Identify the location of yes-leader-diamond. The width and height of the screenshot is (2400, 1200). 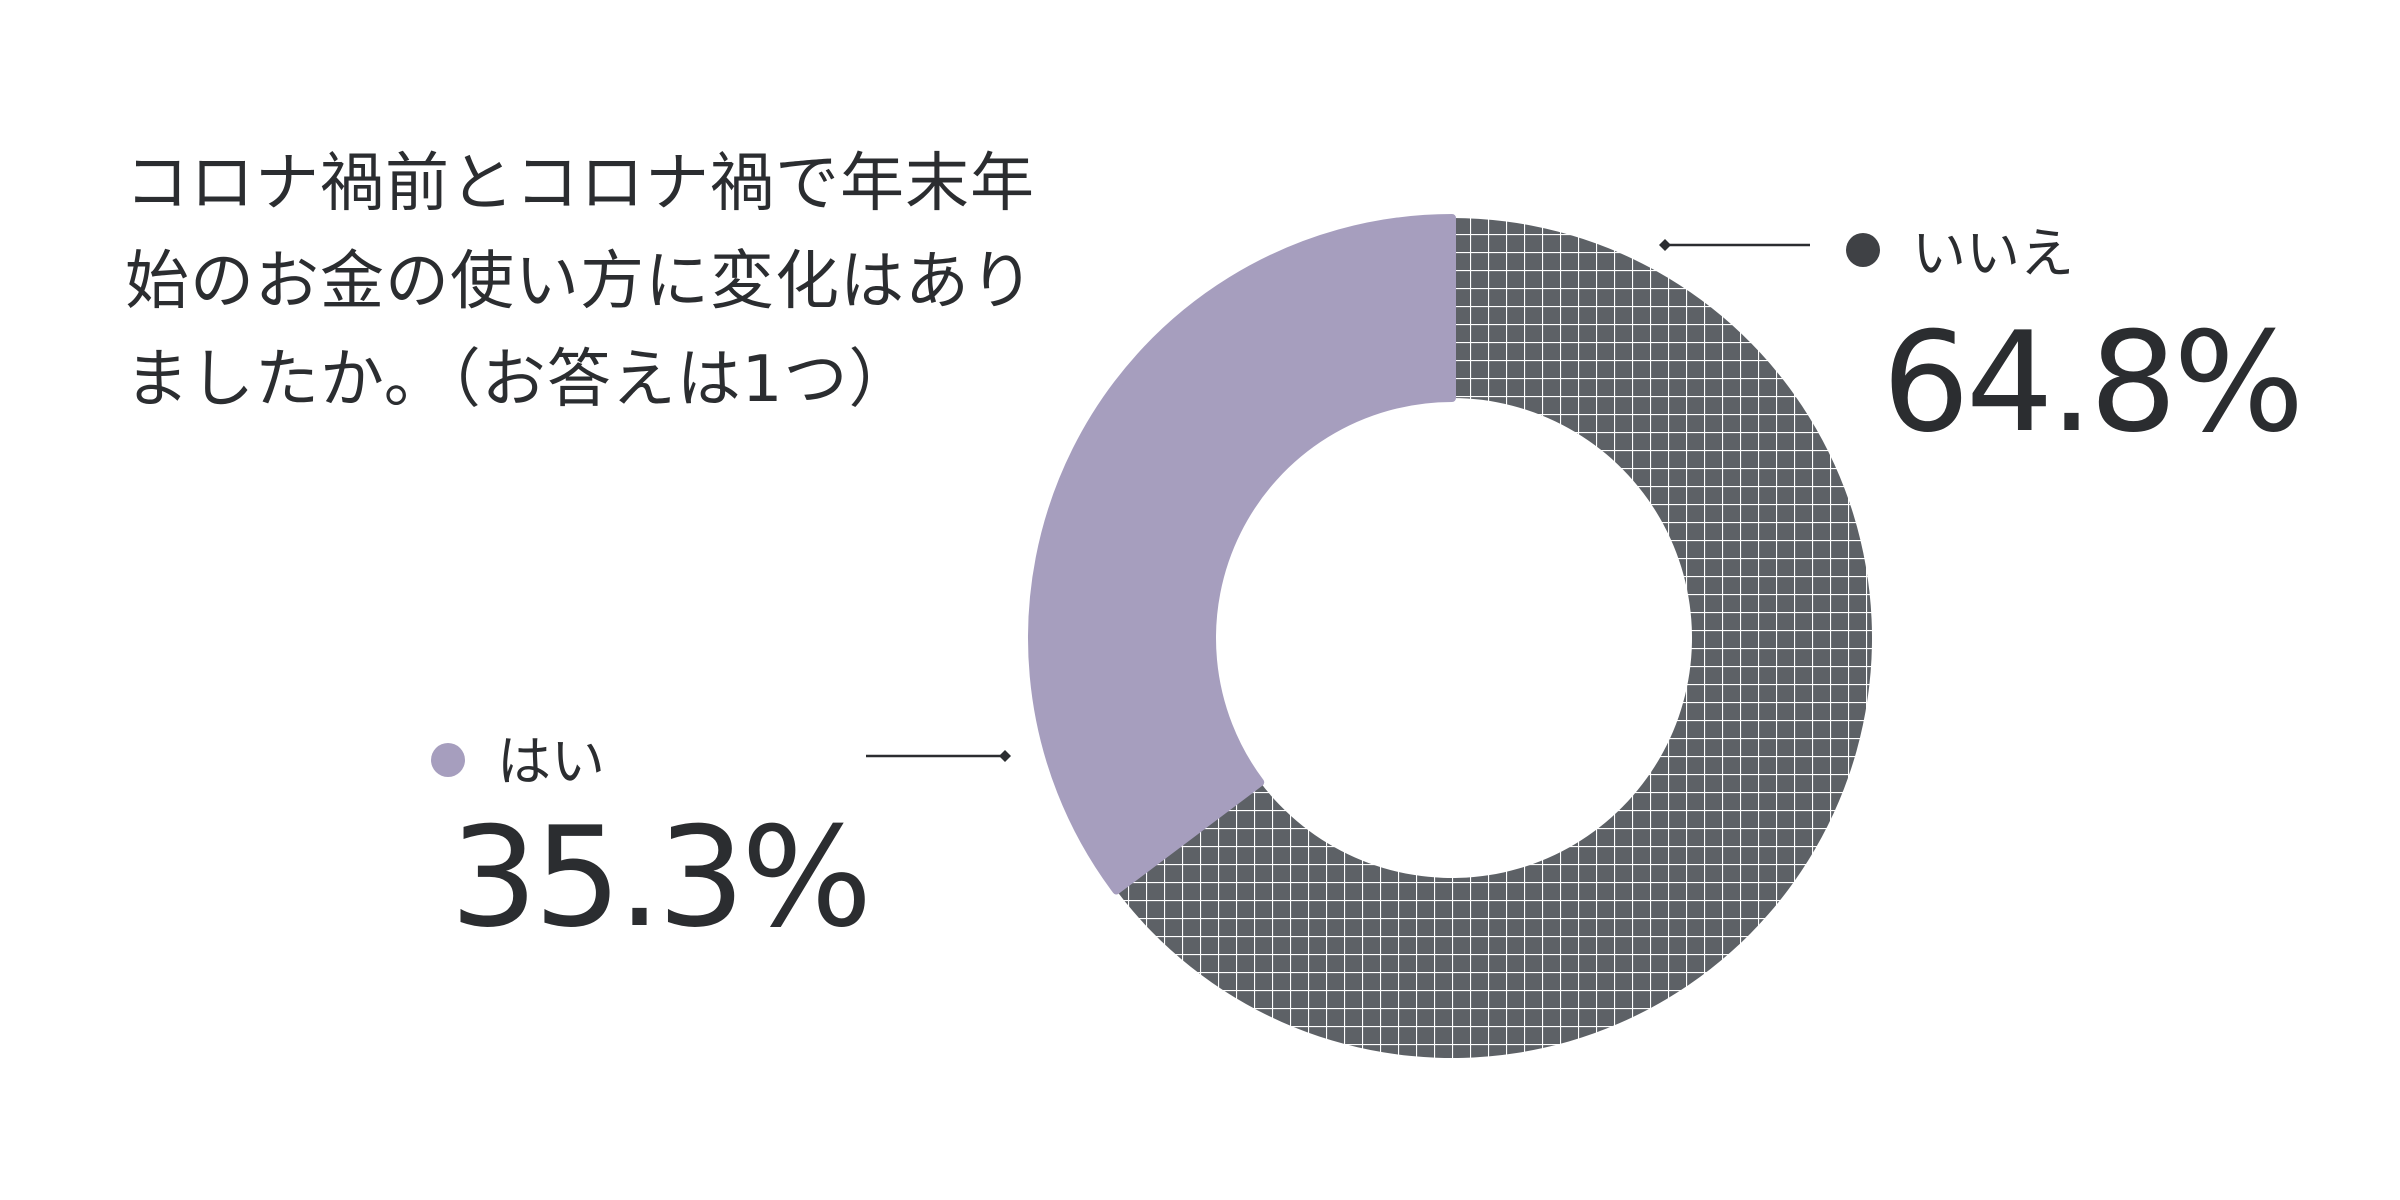
(1005, 756).